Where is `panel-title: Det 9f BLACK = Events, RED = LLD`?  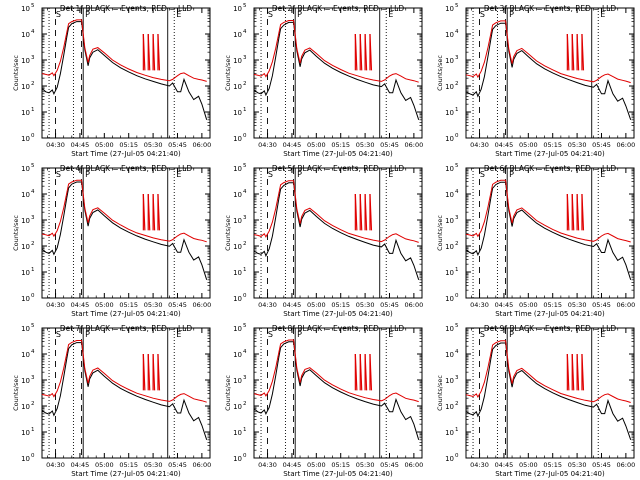 panel-title: Det 9f BLACK = Events, RED = LLD is located at coordinates (550, 328).